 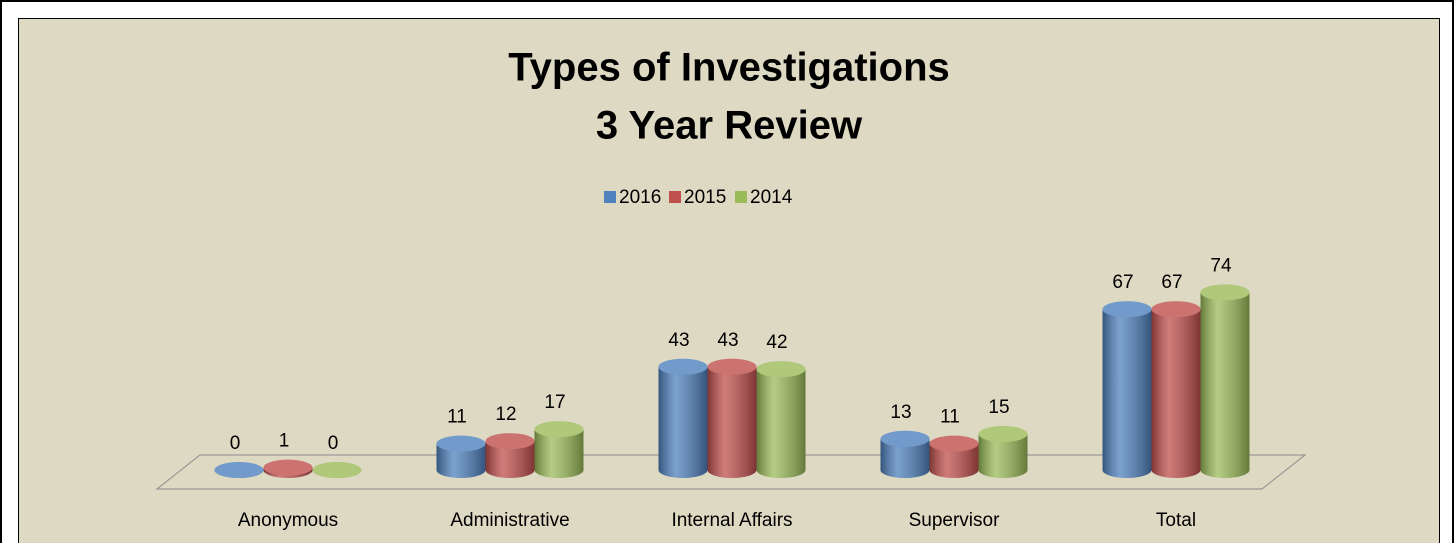 I want to click on legend-label: 2014, so click(x=771, y=197).